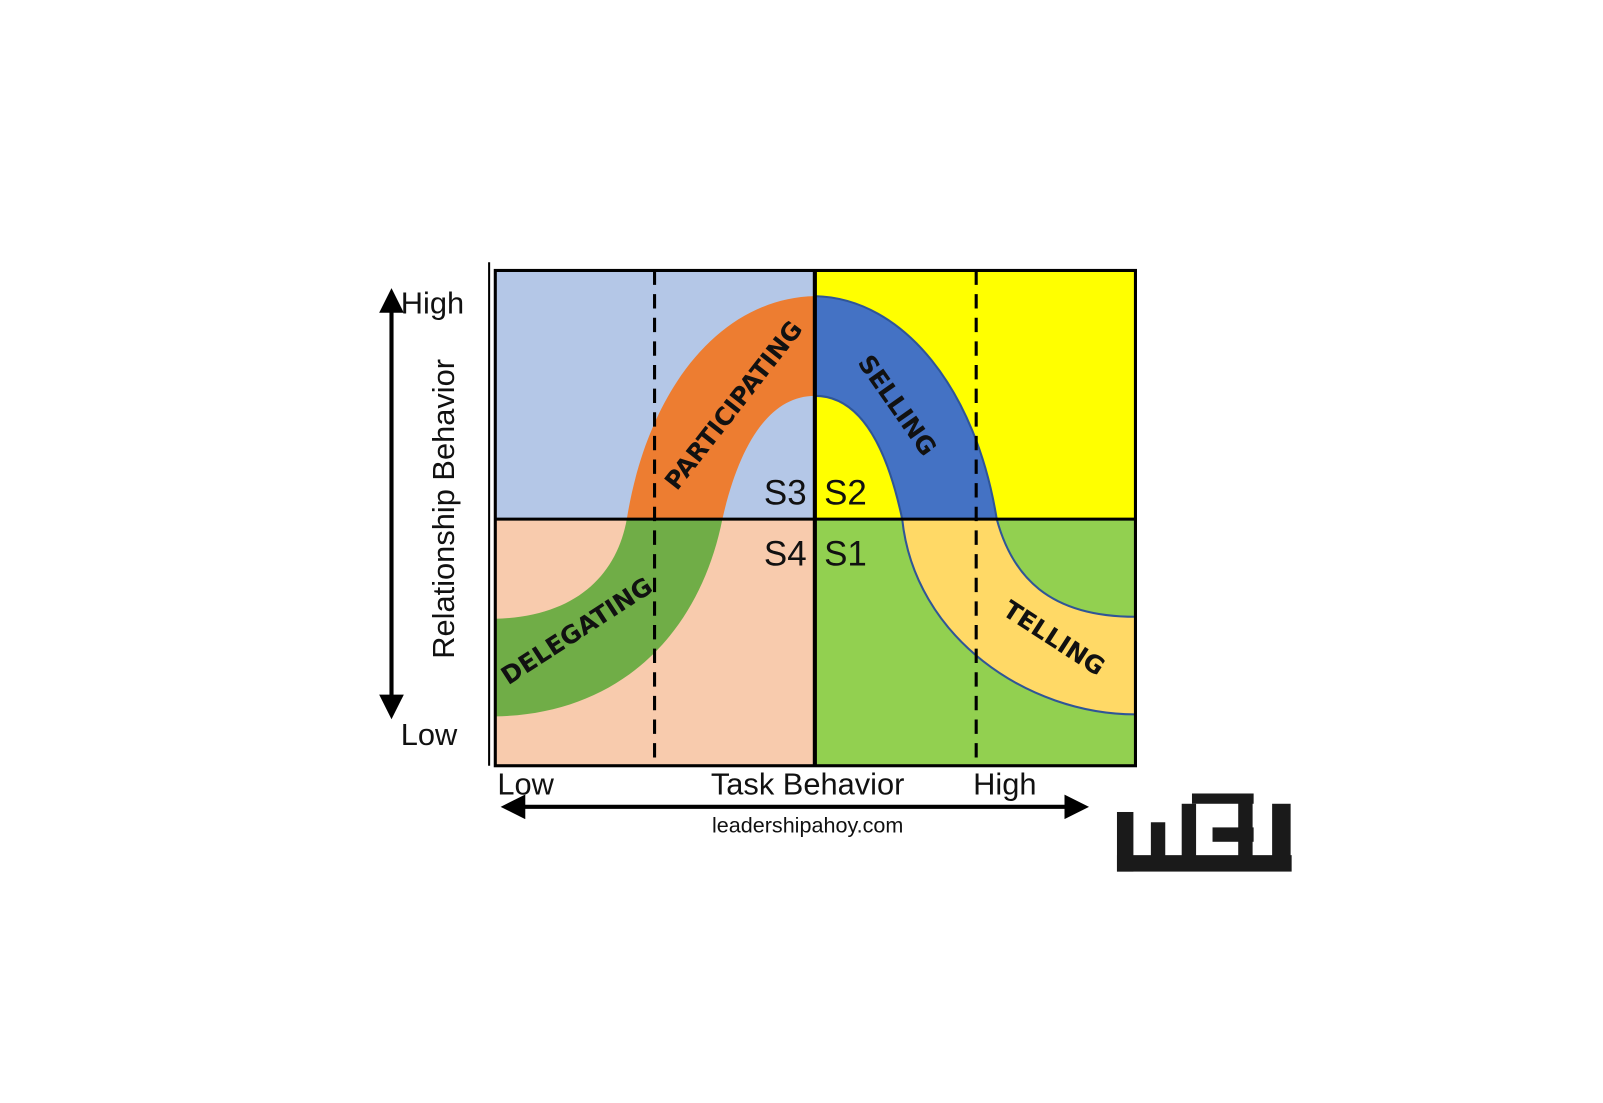 The image size is (1603, 1103). I want to click on quadrant-label: S4, so click(785, 553).